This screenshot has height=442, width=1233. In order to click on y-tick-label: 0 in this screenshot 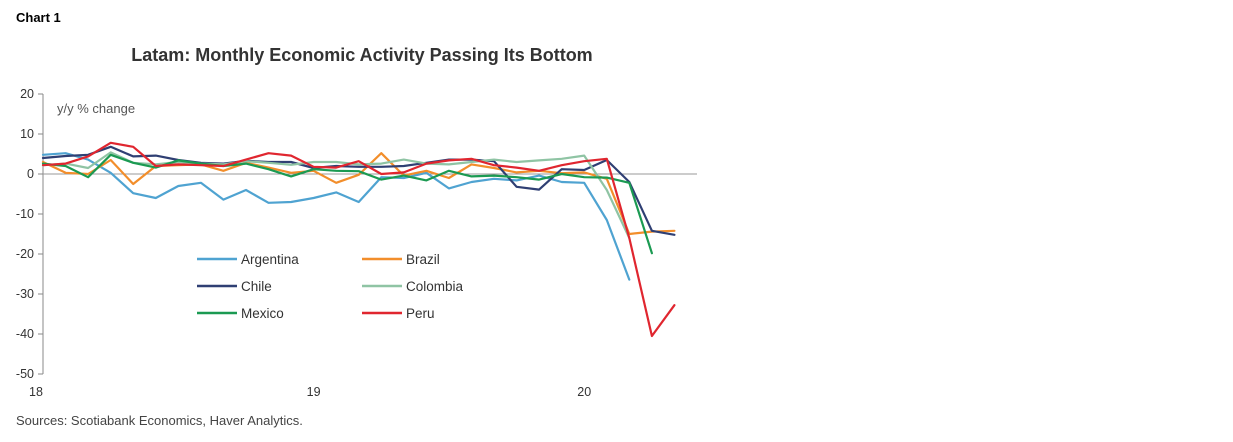, I will do `click(30, 174)`.